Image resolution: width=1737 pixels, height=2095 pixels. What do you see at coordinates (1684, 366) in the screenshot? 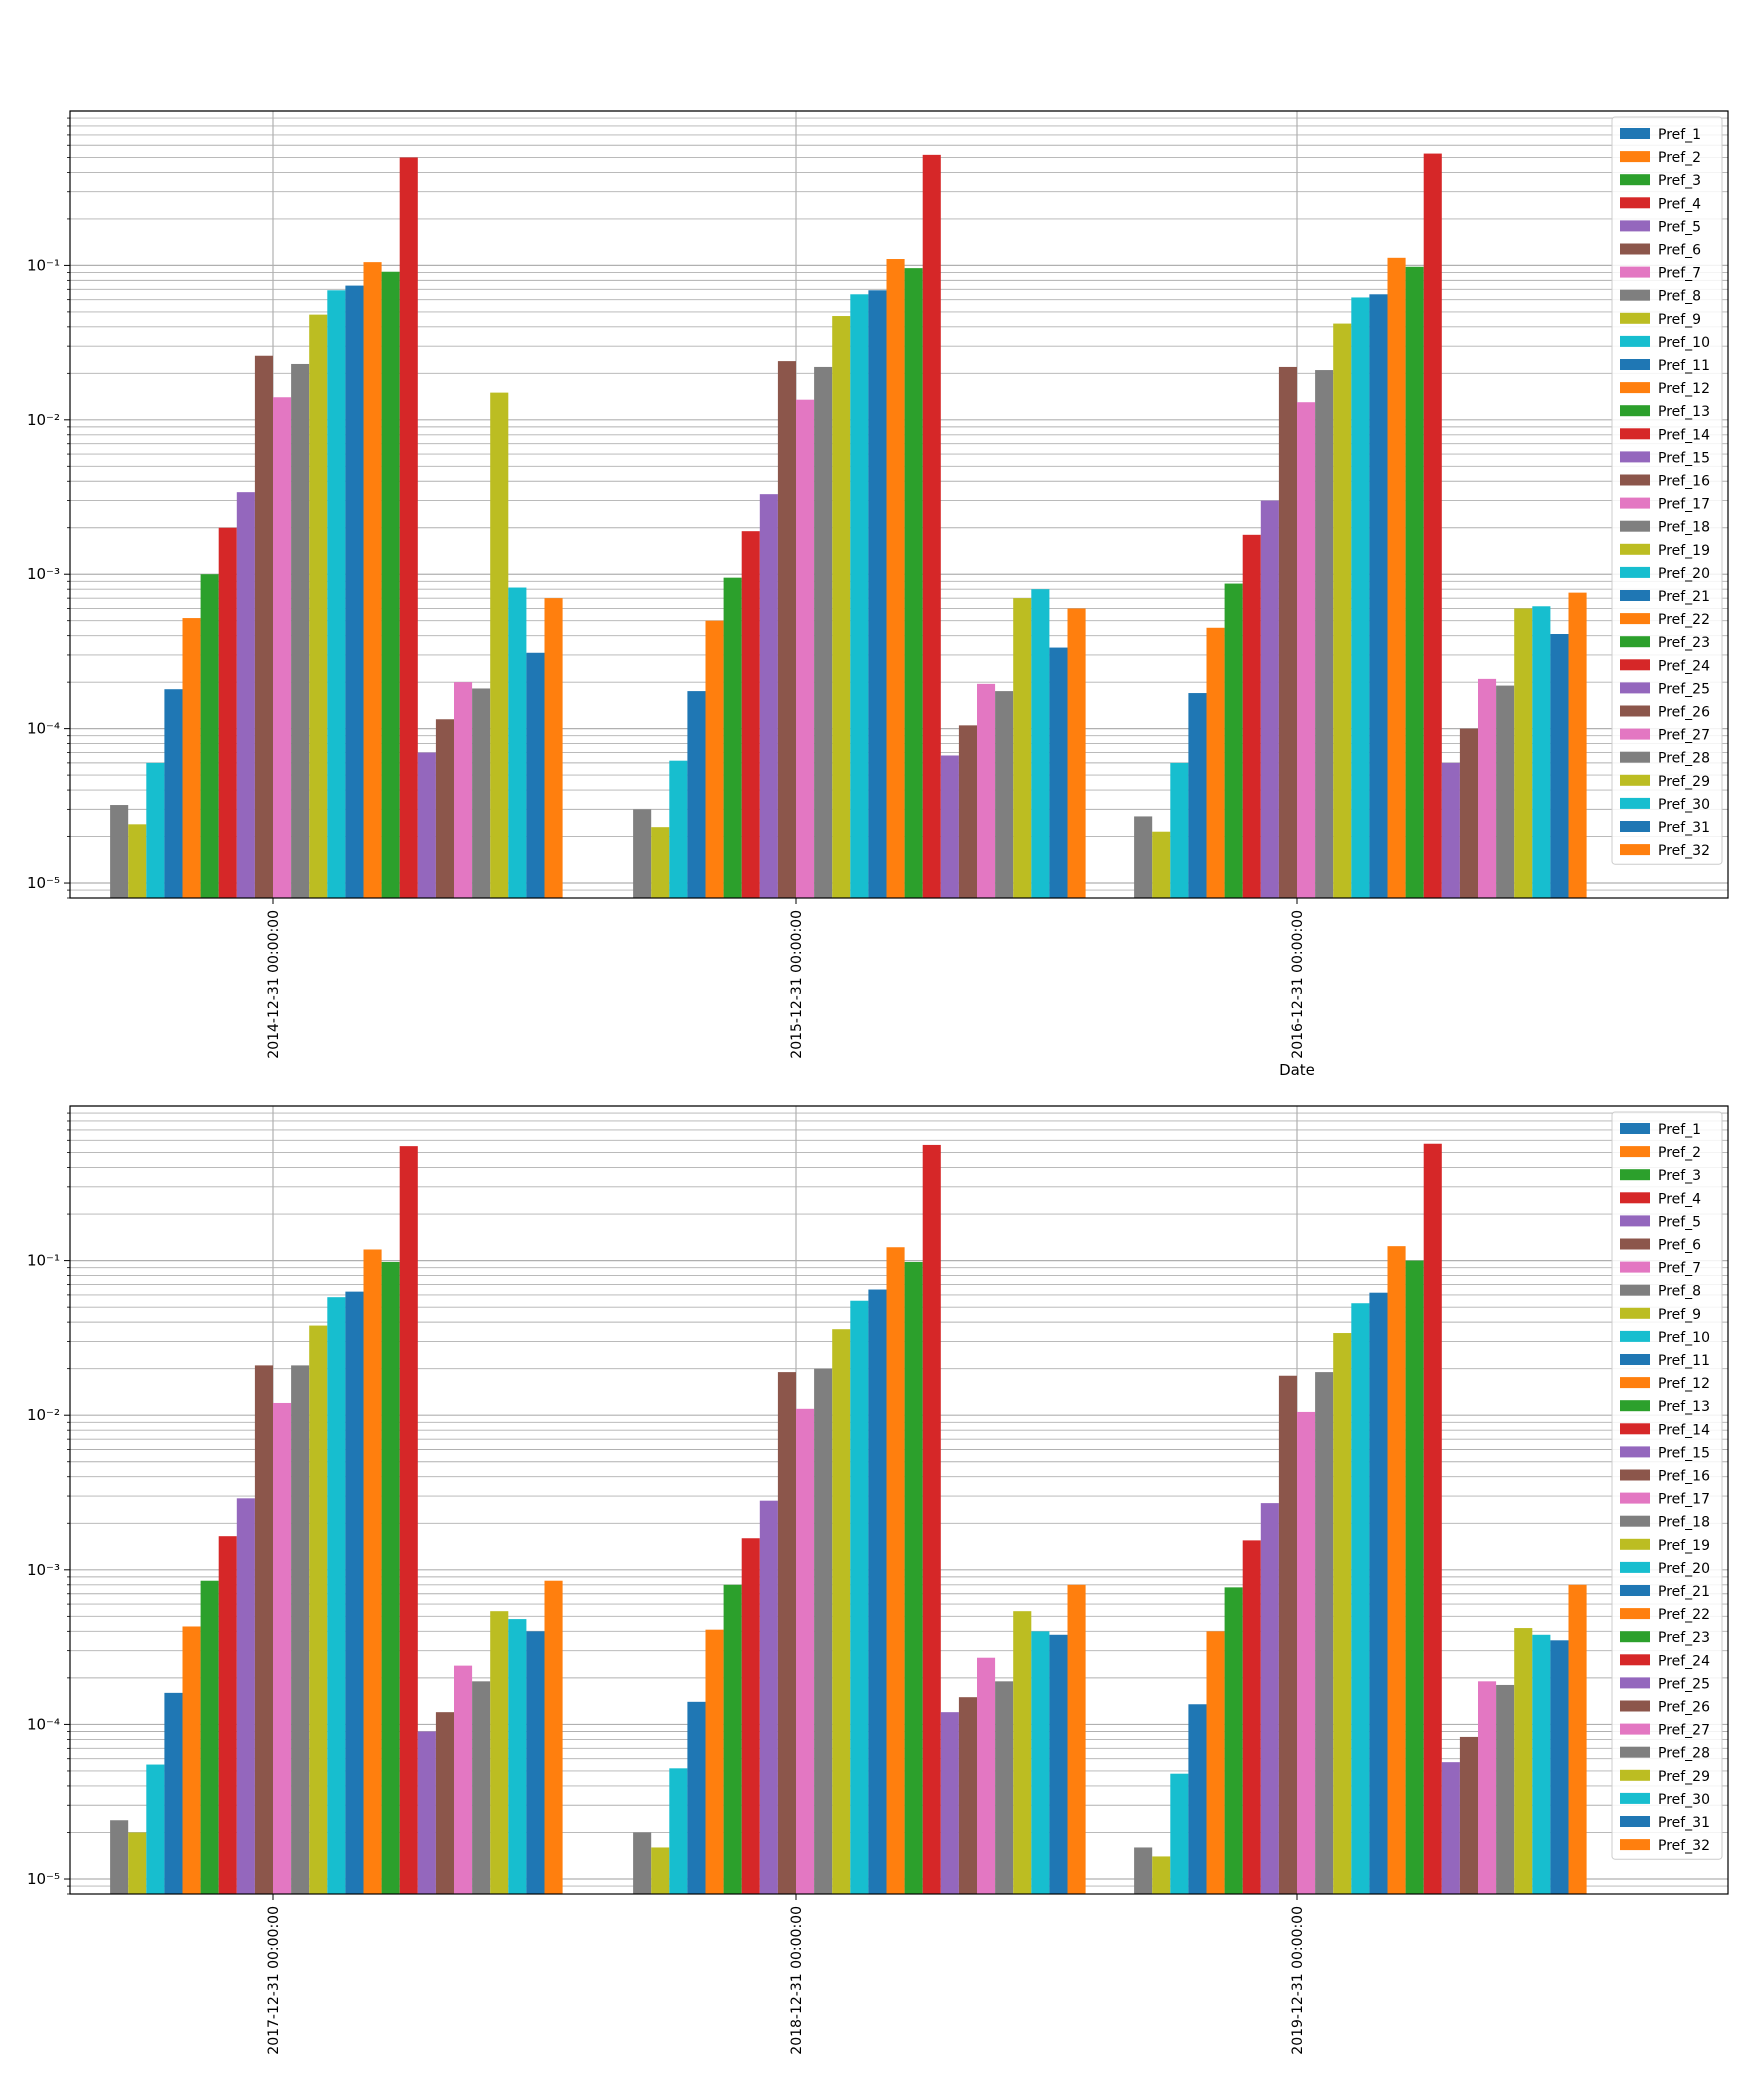
I see `legend-entry: Pref_11` at bounding box center [1684, 366].